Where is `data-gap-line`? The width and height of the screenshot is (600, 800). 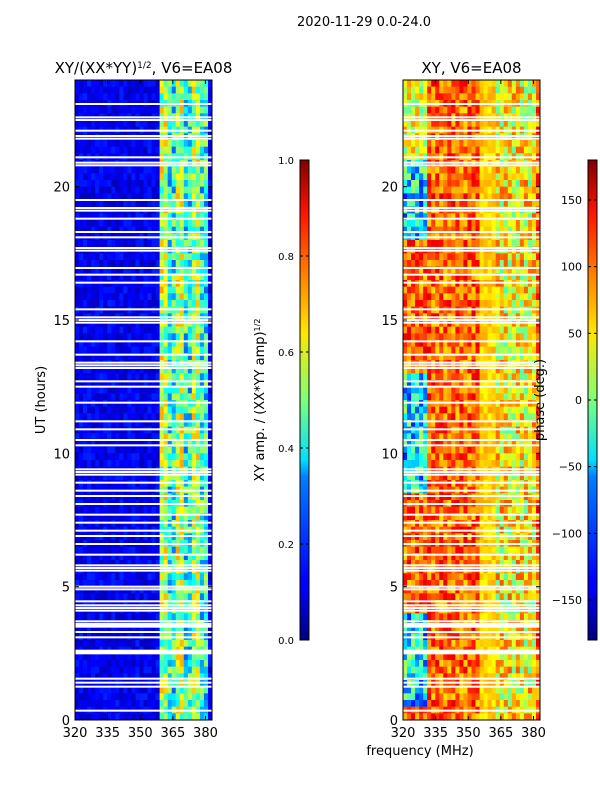
data-gap-line is located at coordinates (143, 445).